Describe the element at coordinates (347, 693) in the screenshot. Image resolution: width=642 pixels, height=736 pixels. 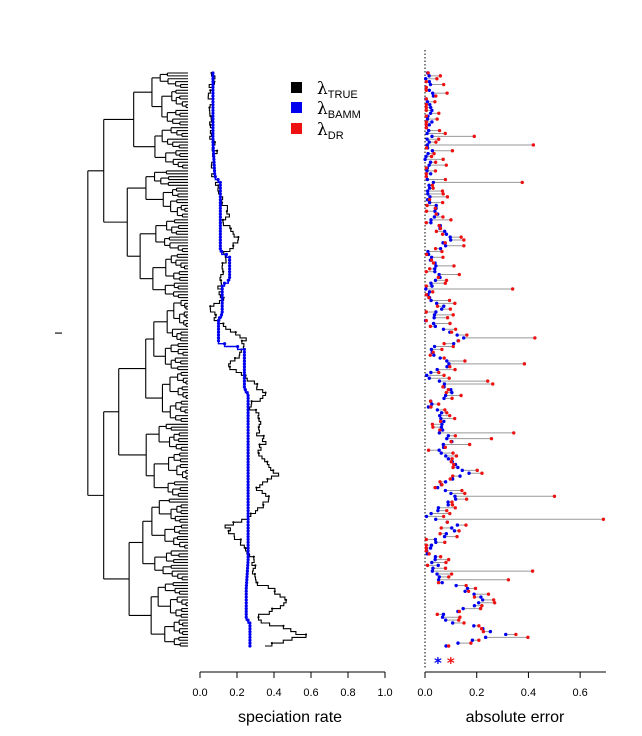
I see `x-tick-label: 0.8` at that location.